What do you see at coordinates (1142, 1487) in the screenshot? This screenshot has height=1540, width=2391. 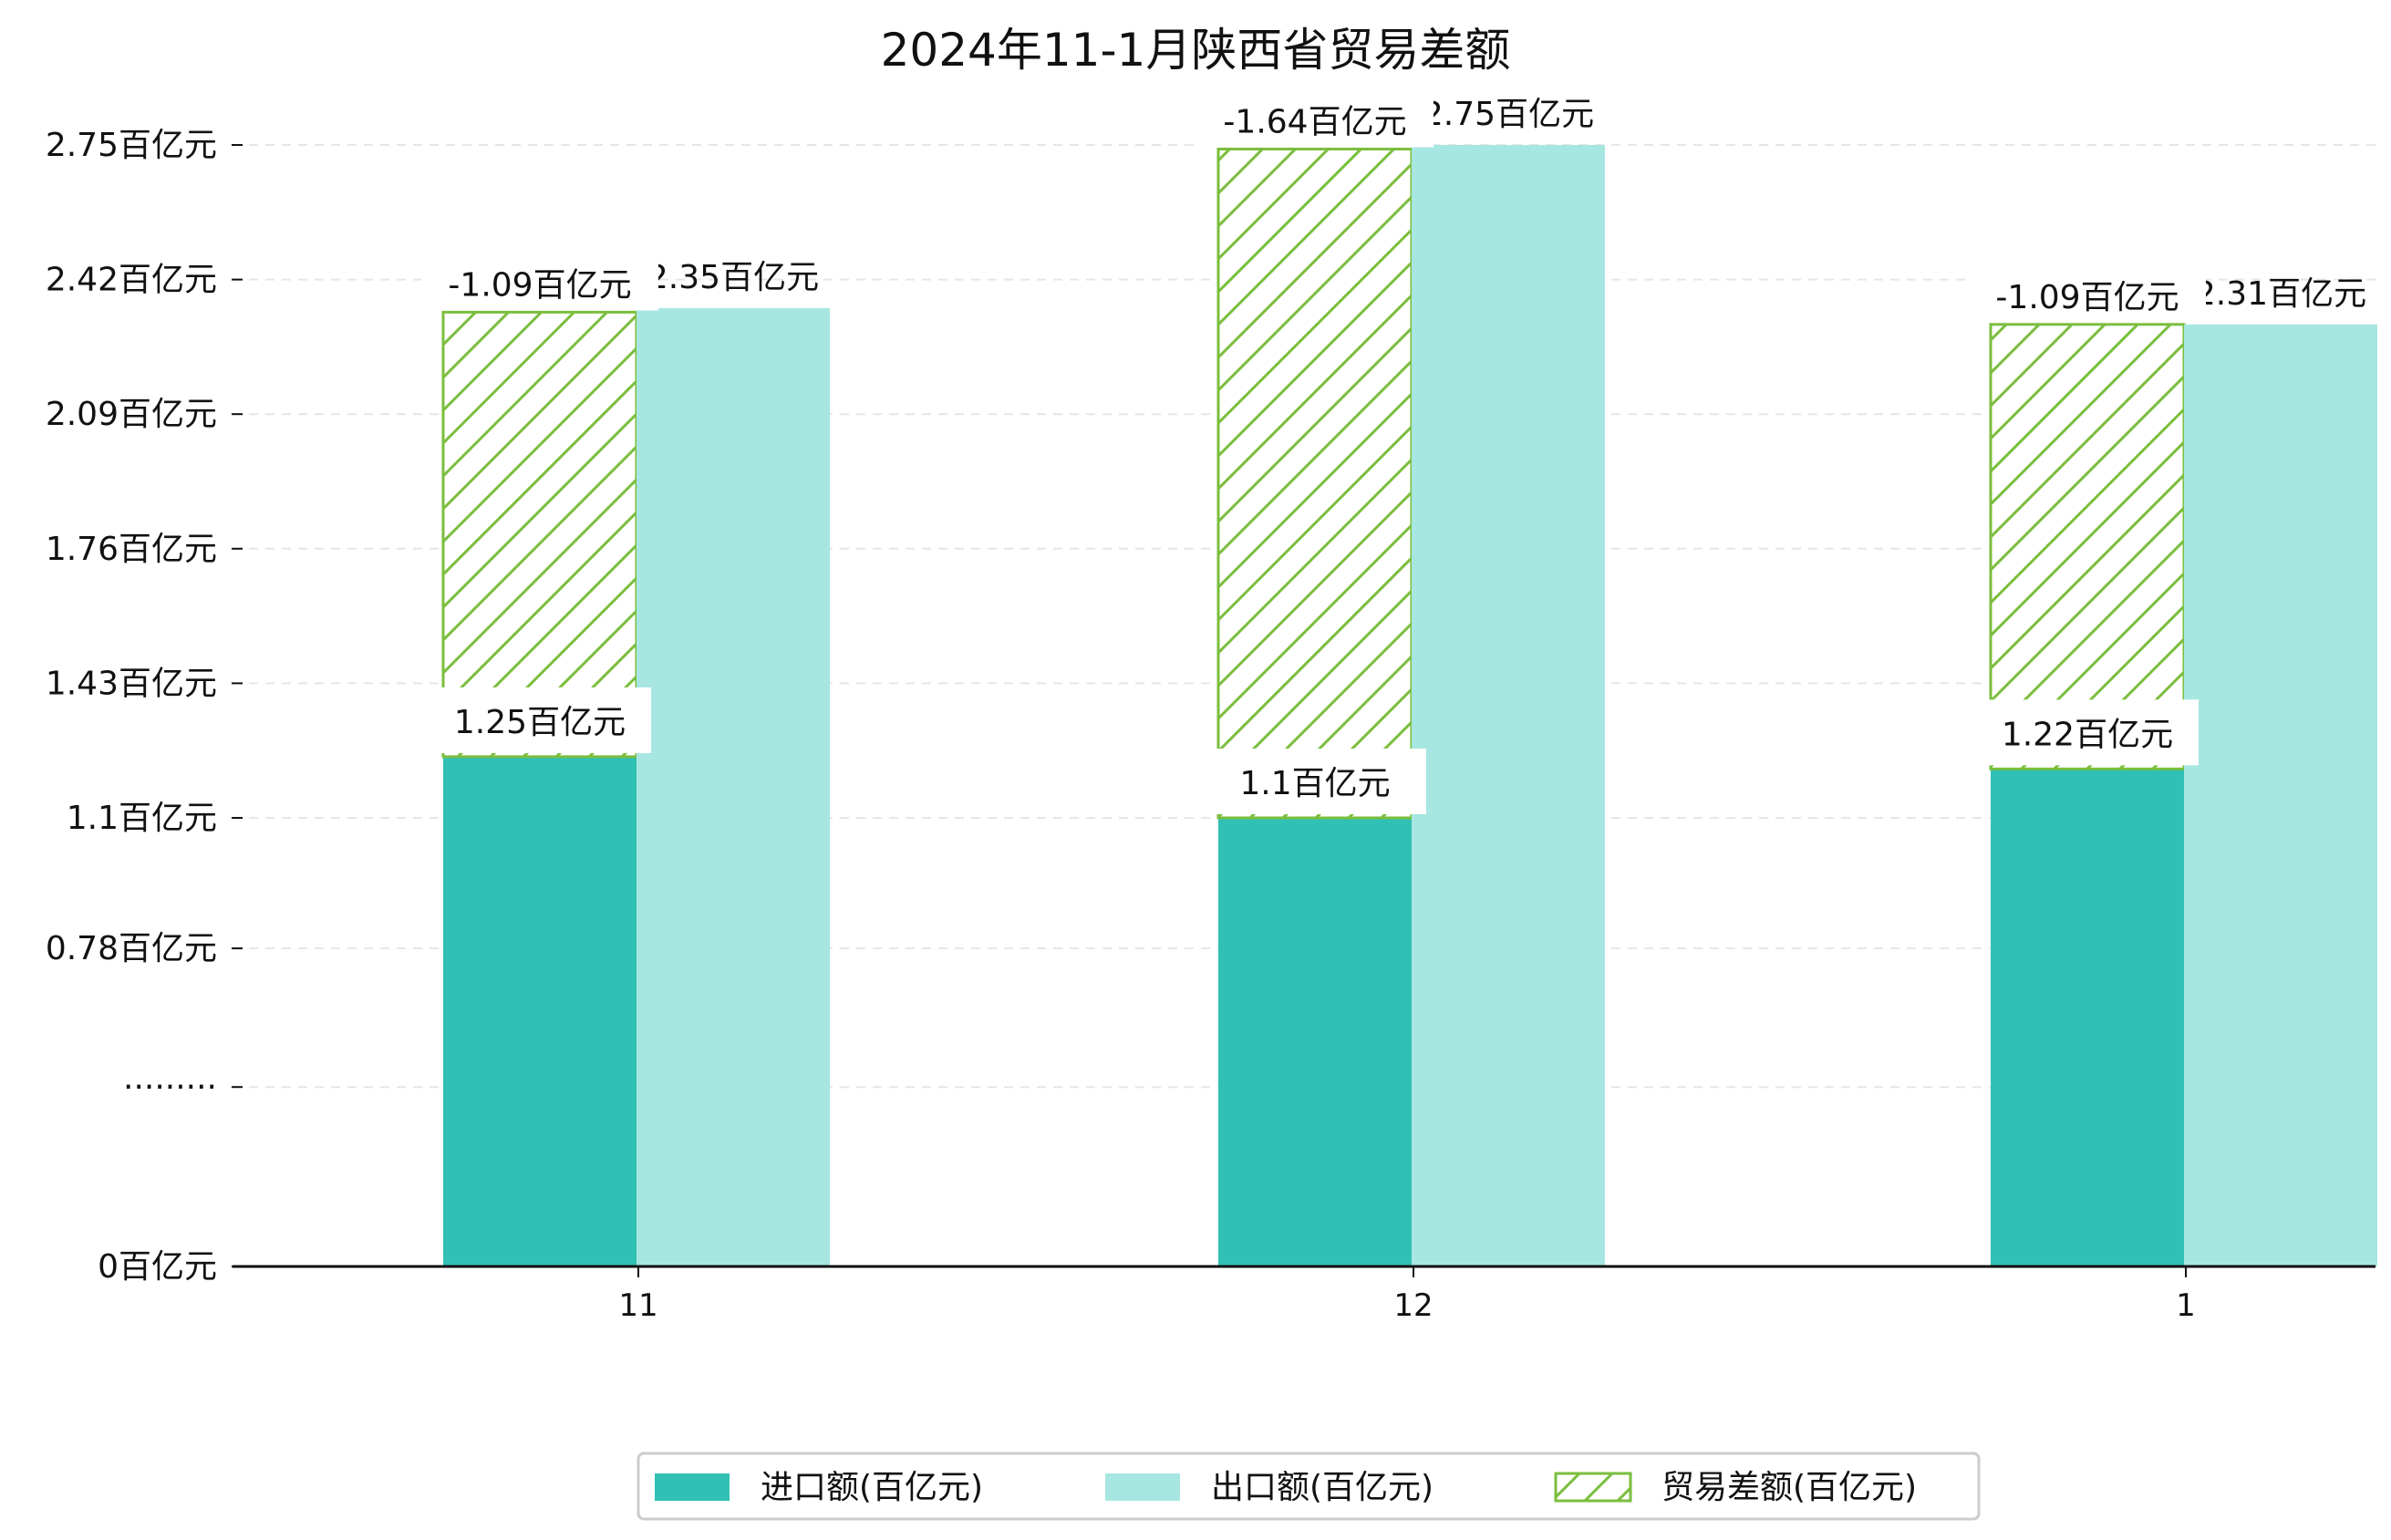 I see `legend-export-swatch` at bounding box center [1142, 1487].